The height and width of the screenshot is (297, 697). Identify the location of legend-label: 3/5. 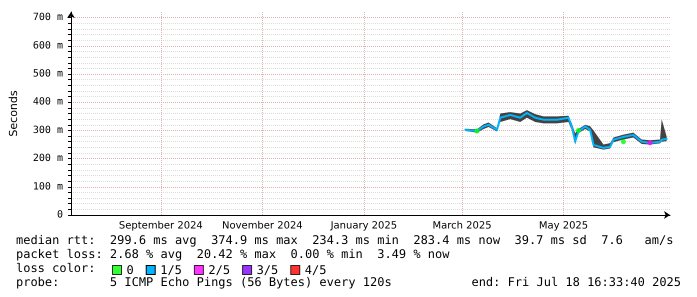
(267, 270).